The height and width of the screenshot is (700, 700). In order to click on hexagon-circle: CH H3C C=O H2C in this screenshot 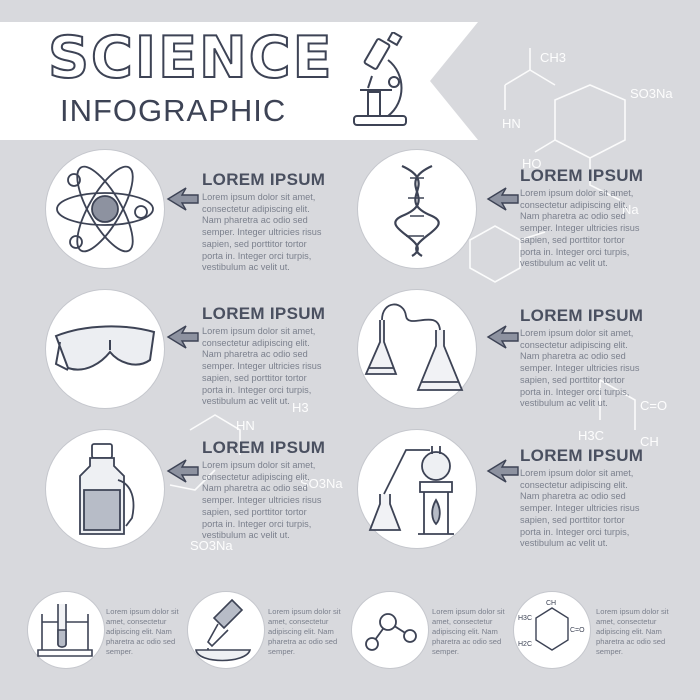, I will do `click(552, 630)`.